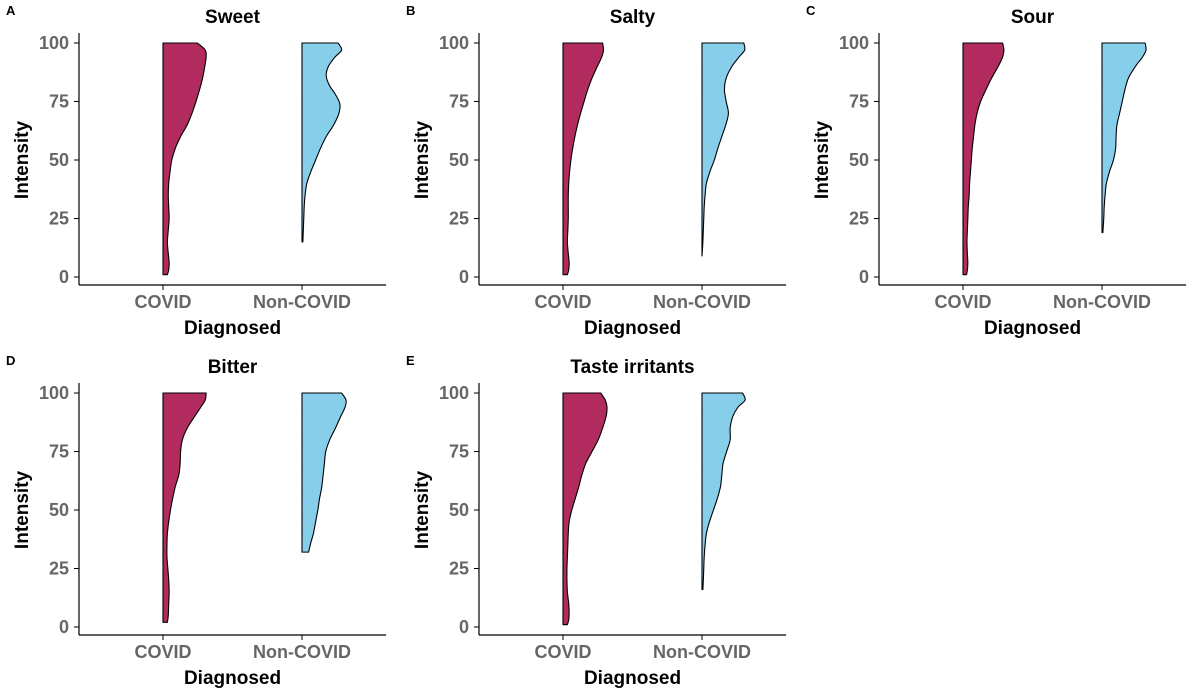  What do you see at coordinates (811, 10) in the screenshot?
I see `panel-letter: C` at bounding box center [811, 10].